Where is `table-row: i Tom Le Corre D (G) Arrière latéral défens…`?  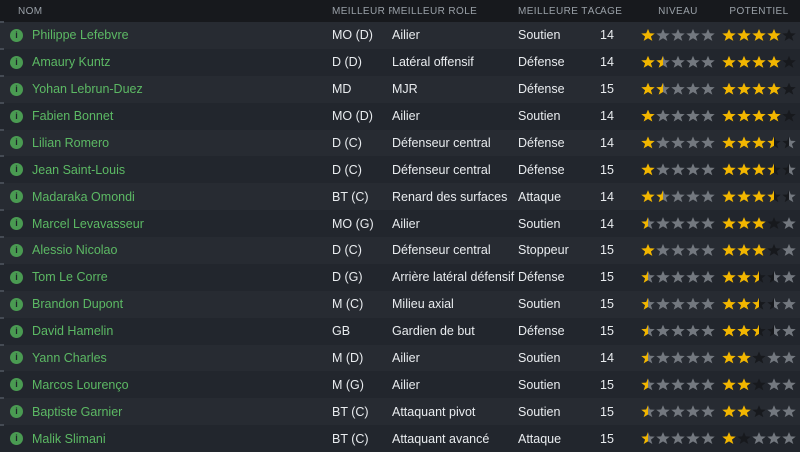 table-row: i Tom Le Corre D (G) Arrière latéral défens… is located at coordinates (400, 276).